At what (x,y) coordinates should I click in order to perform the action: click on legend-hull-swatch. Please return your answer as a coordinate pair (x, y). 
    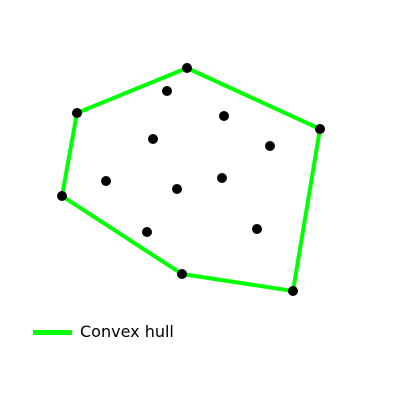
    Looking at the image, I should click on (52, 332).